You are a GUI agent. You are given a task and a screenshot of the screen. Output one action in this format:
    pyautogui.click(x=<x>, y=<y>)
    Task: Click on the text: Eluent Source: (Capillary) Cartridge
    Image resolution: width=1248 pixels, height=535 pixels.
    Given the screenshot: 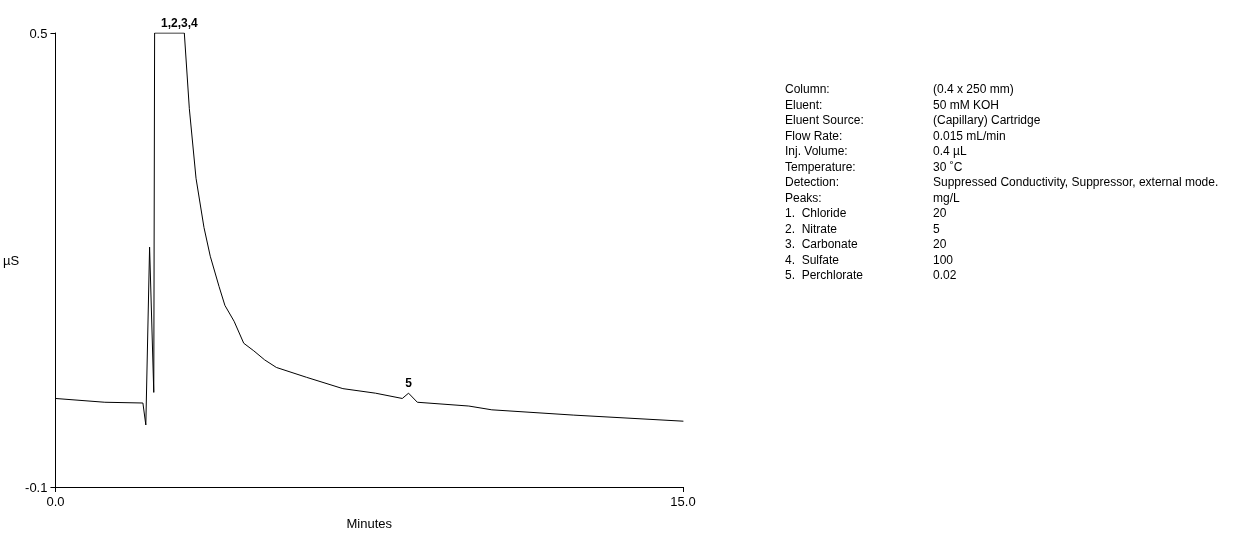 What is the action you would take?
    pyautogui.click(x=913, y=121)
    